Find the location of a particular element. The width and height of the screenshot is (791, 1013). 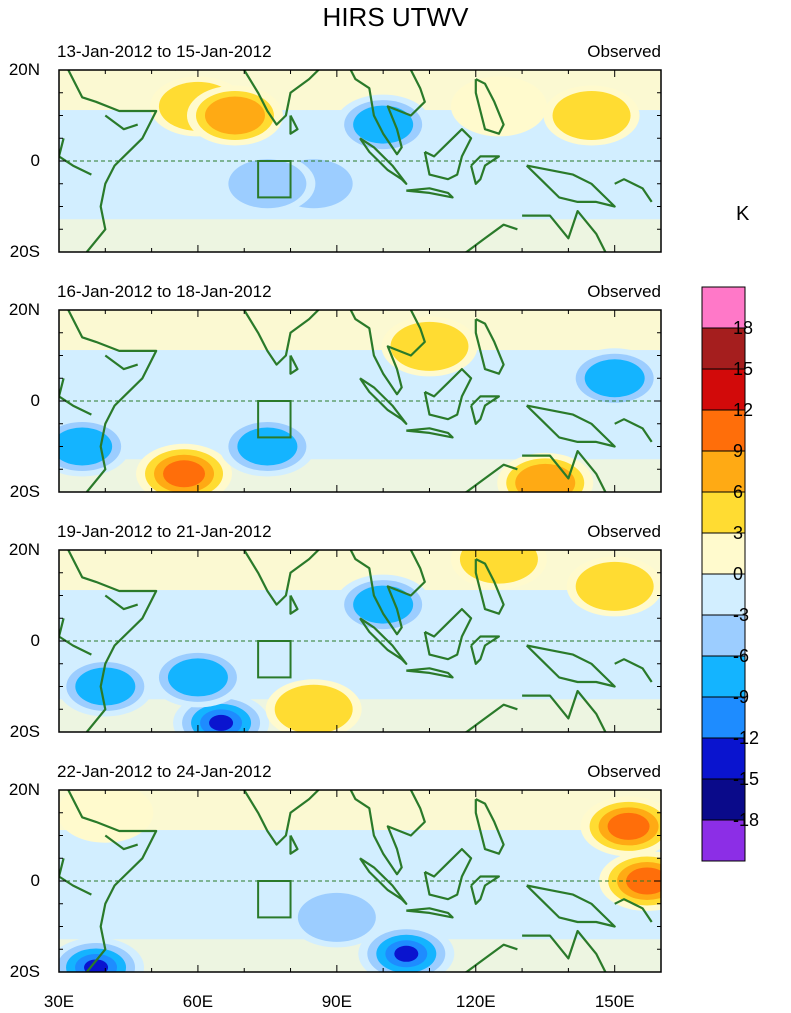

colorbar-level-label: 18 is located at coordinates (743, 328).